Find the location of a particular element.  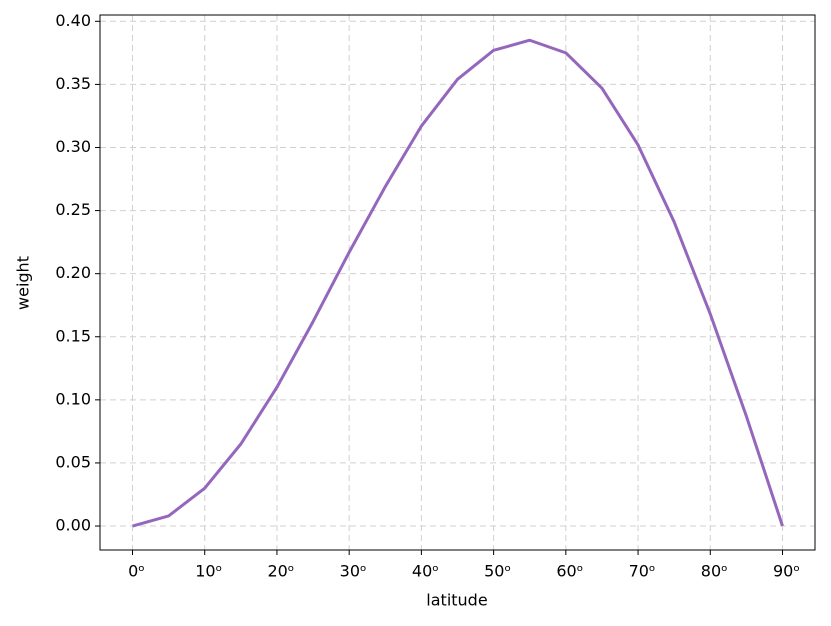

x-tick-label: 0ᵒ is located at coordinates (136, 571).